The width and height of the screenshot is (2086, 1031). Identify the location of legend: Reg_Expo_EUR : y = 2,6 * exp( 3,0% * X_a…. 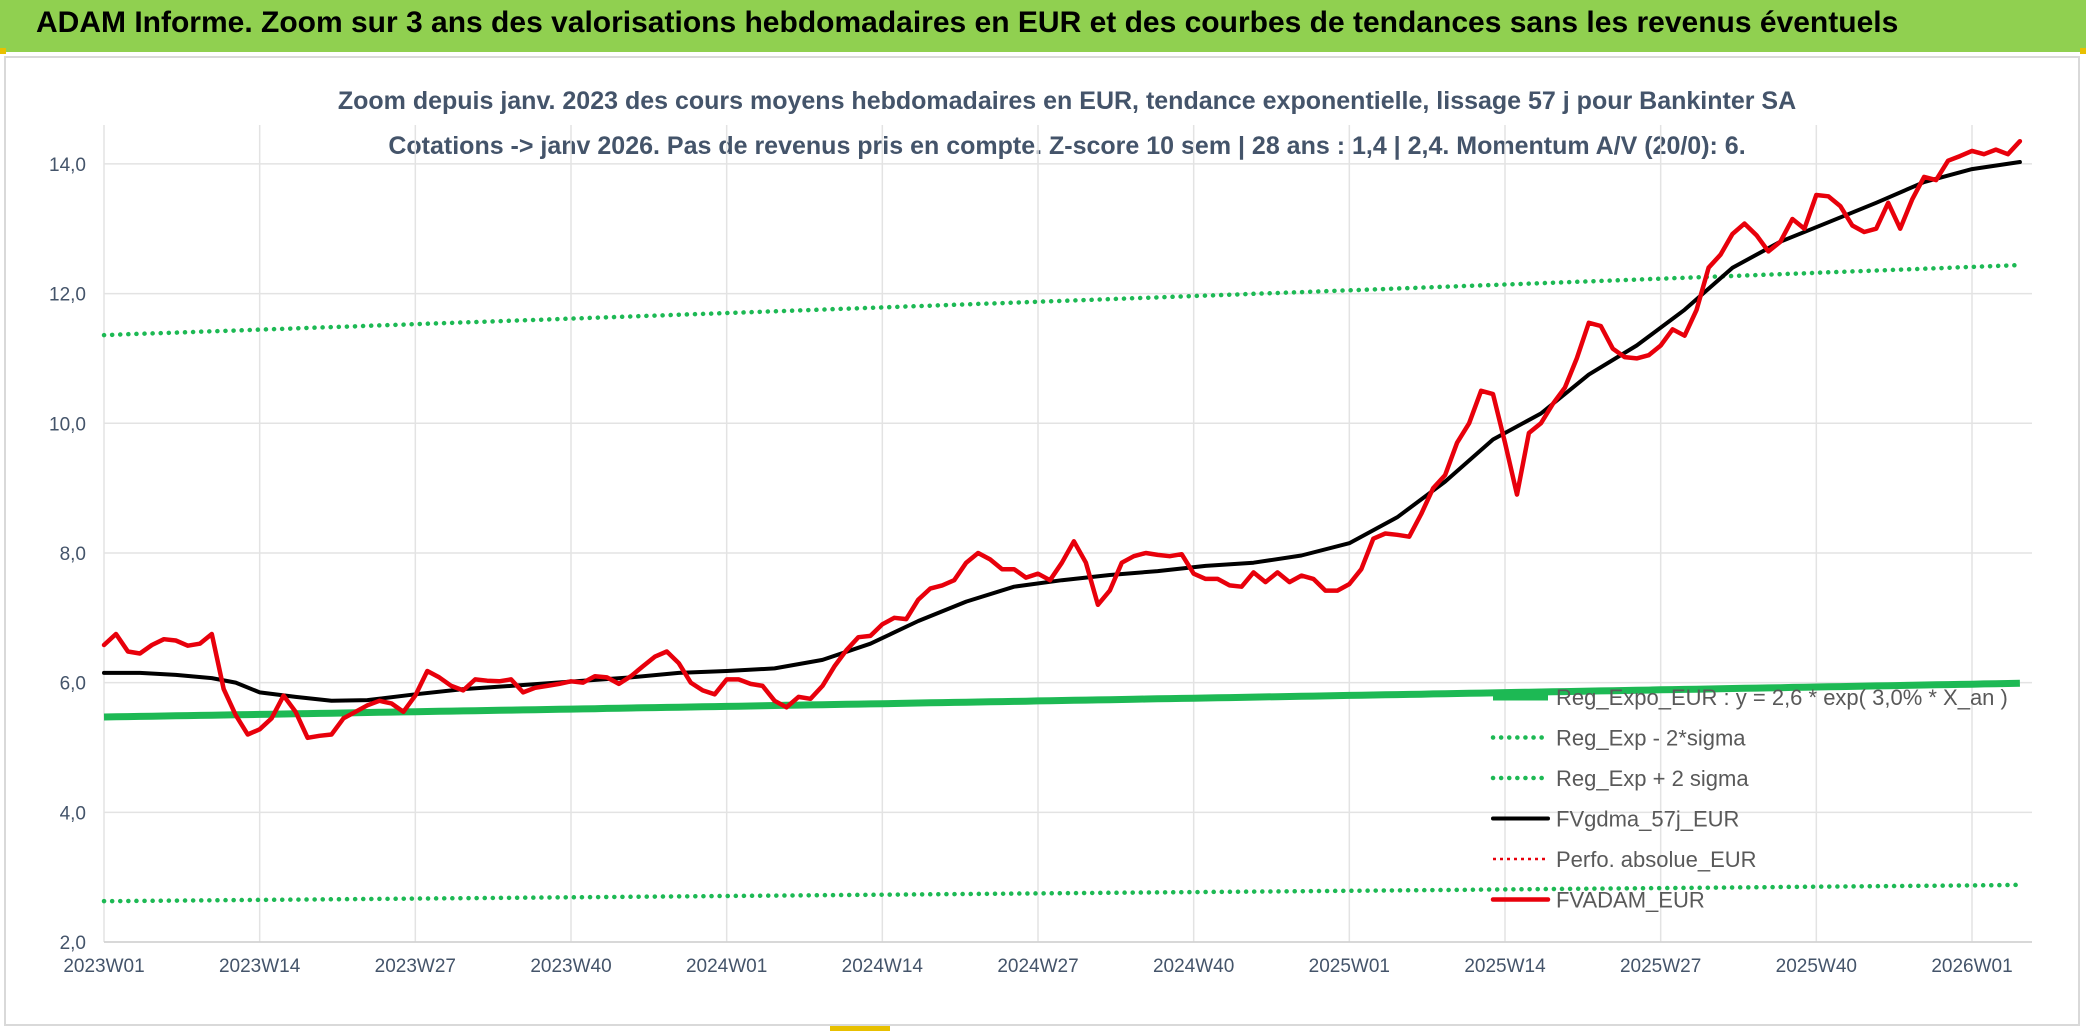
(1749, 799).